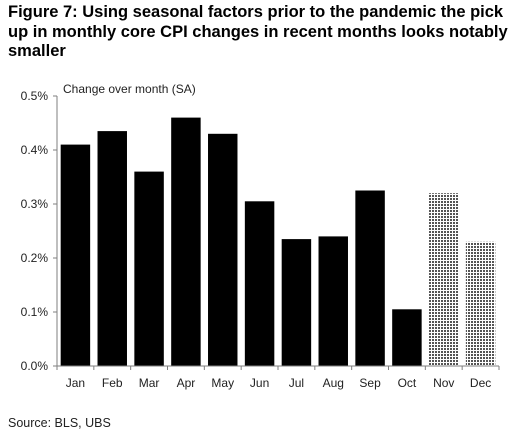 This screenshot has height=442, width=512. Describe the element at coordinates (75, 255) in the screenshot. I see `bar-jan` at that location.